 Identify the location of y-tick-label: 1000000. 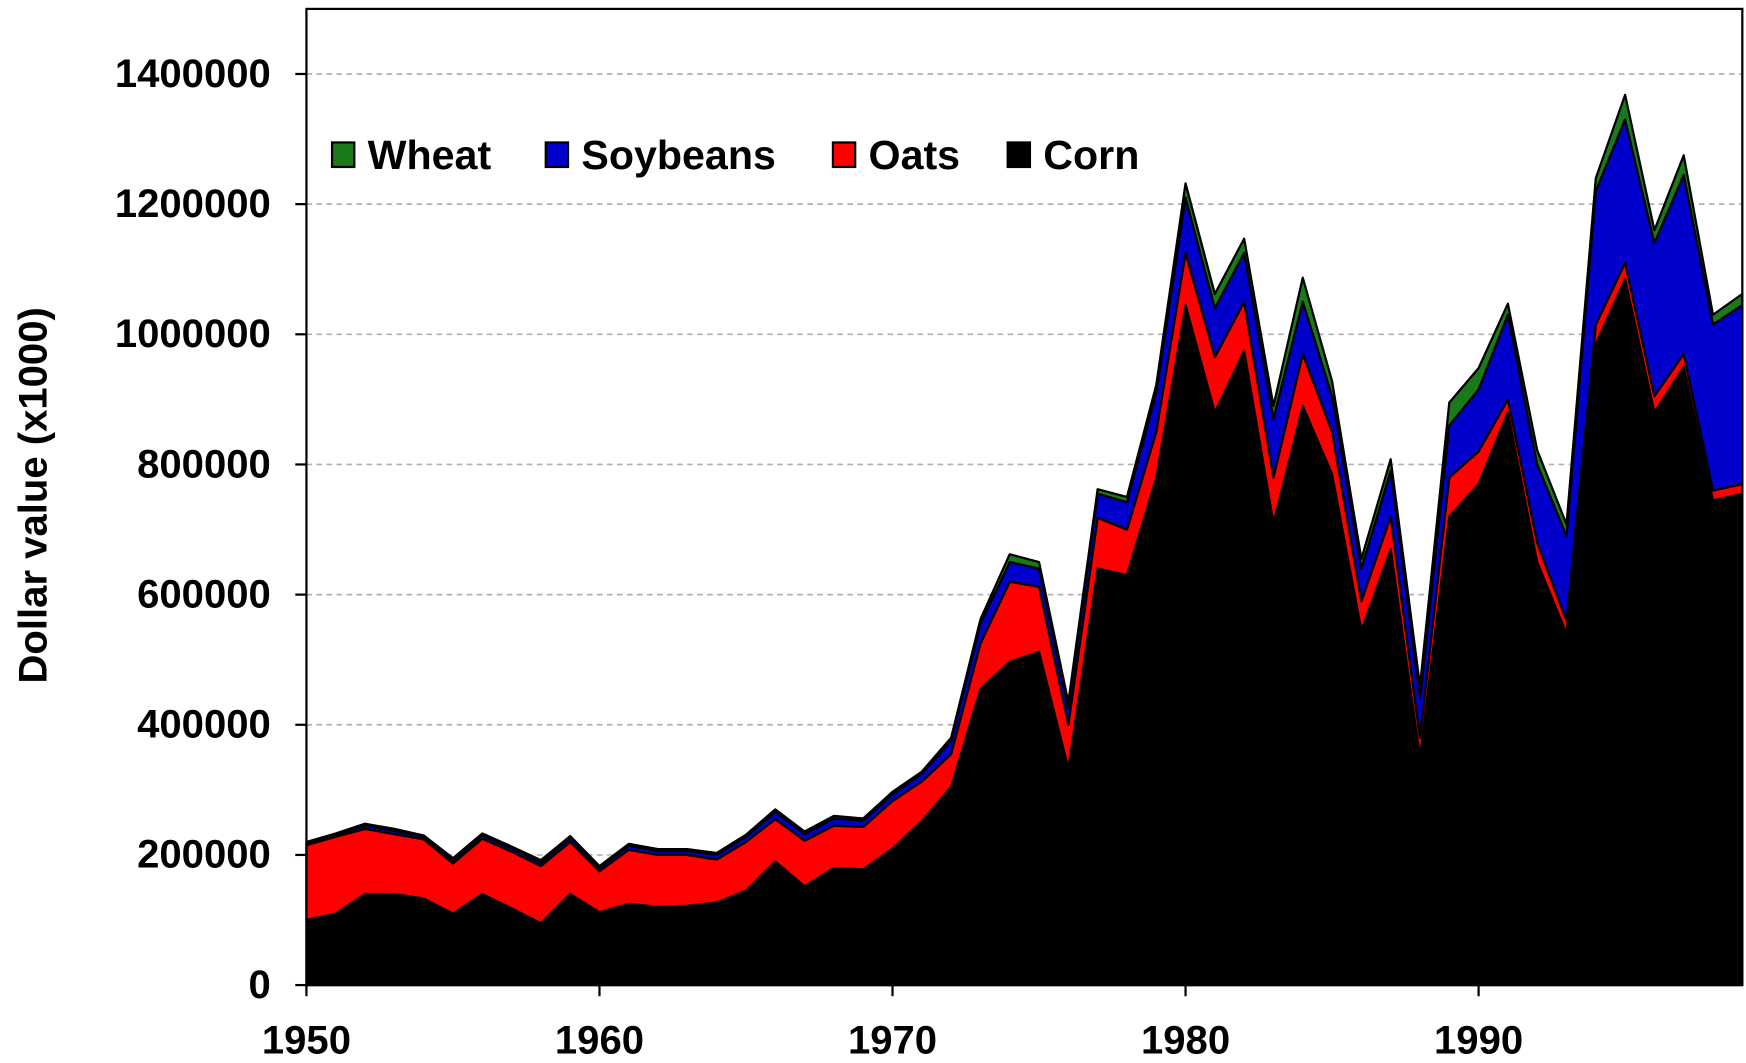
(193, 334).